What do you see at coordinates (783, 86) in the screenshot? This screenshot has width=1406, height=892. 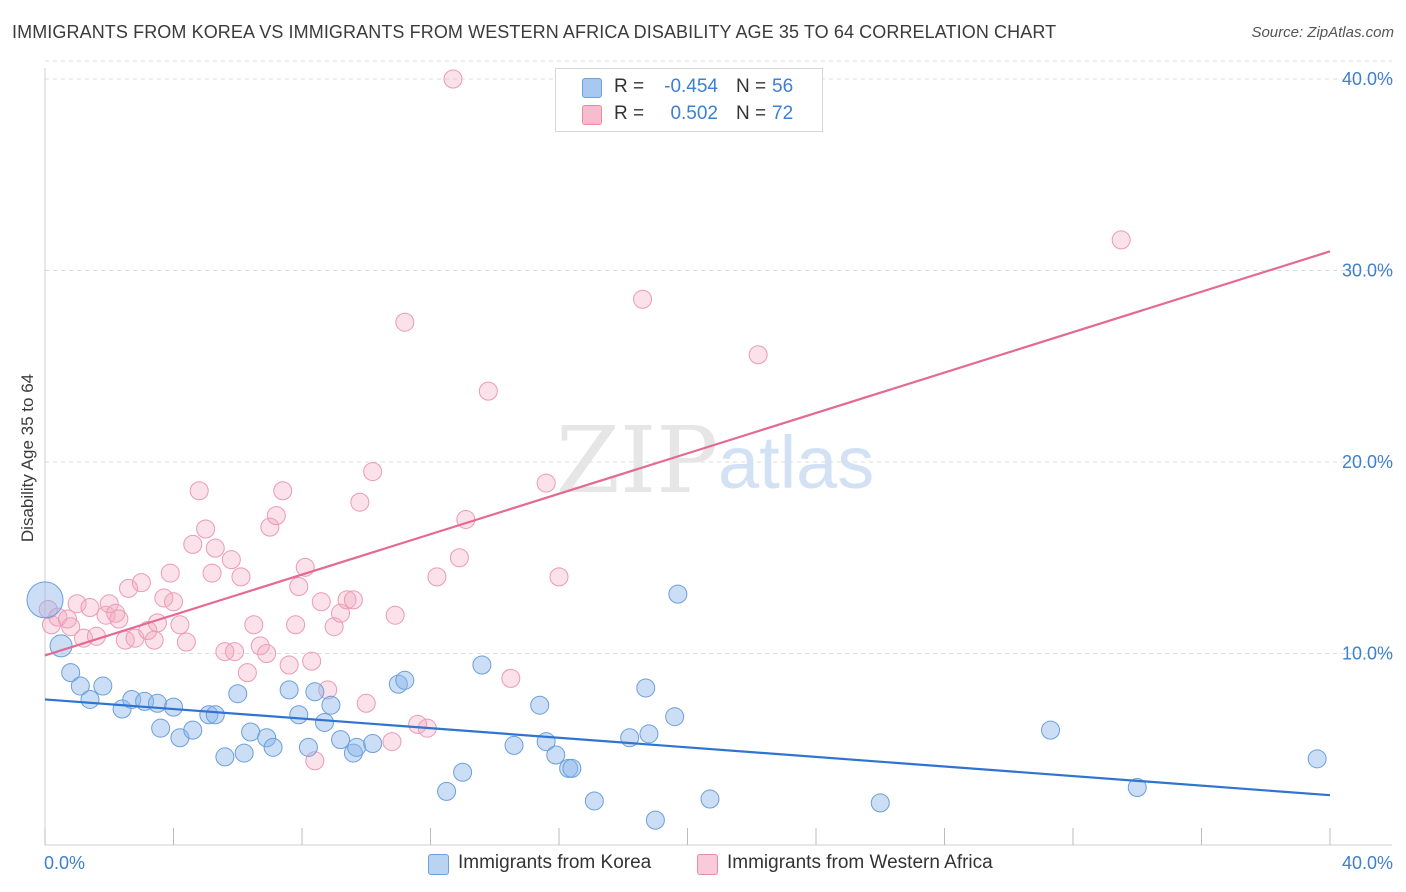 I see `legend-n-value: 56` at bounding box center [783, 86].